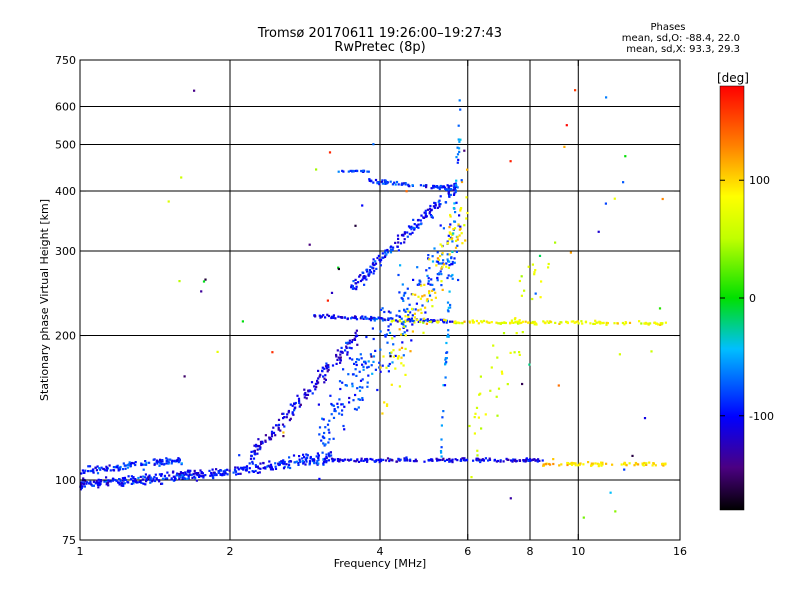 Image resolution: width=800 pixels, height=600 pixels. I want to click on x-tick-label: 1, so click(80, 551).